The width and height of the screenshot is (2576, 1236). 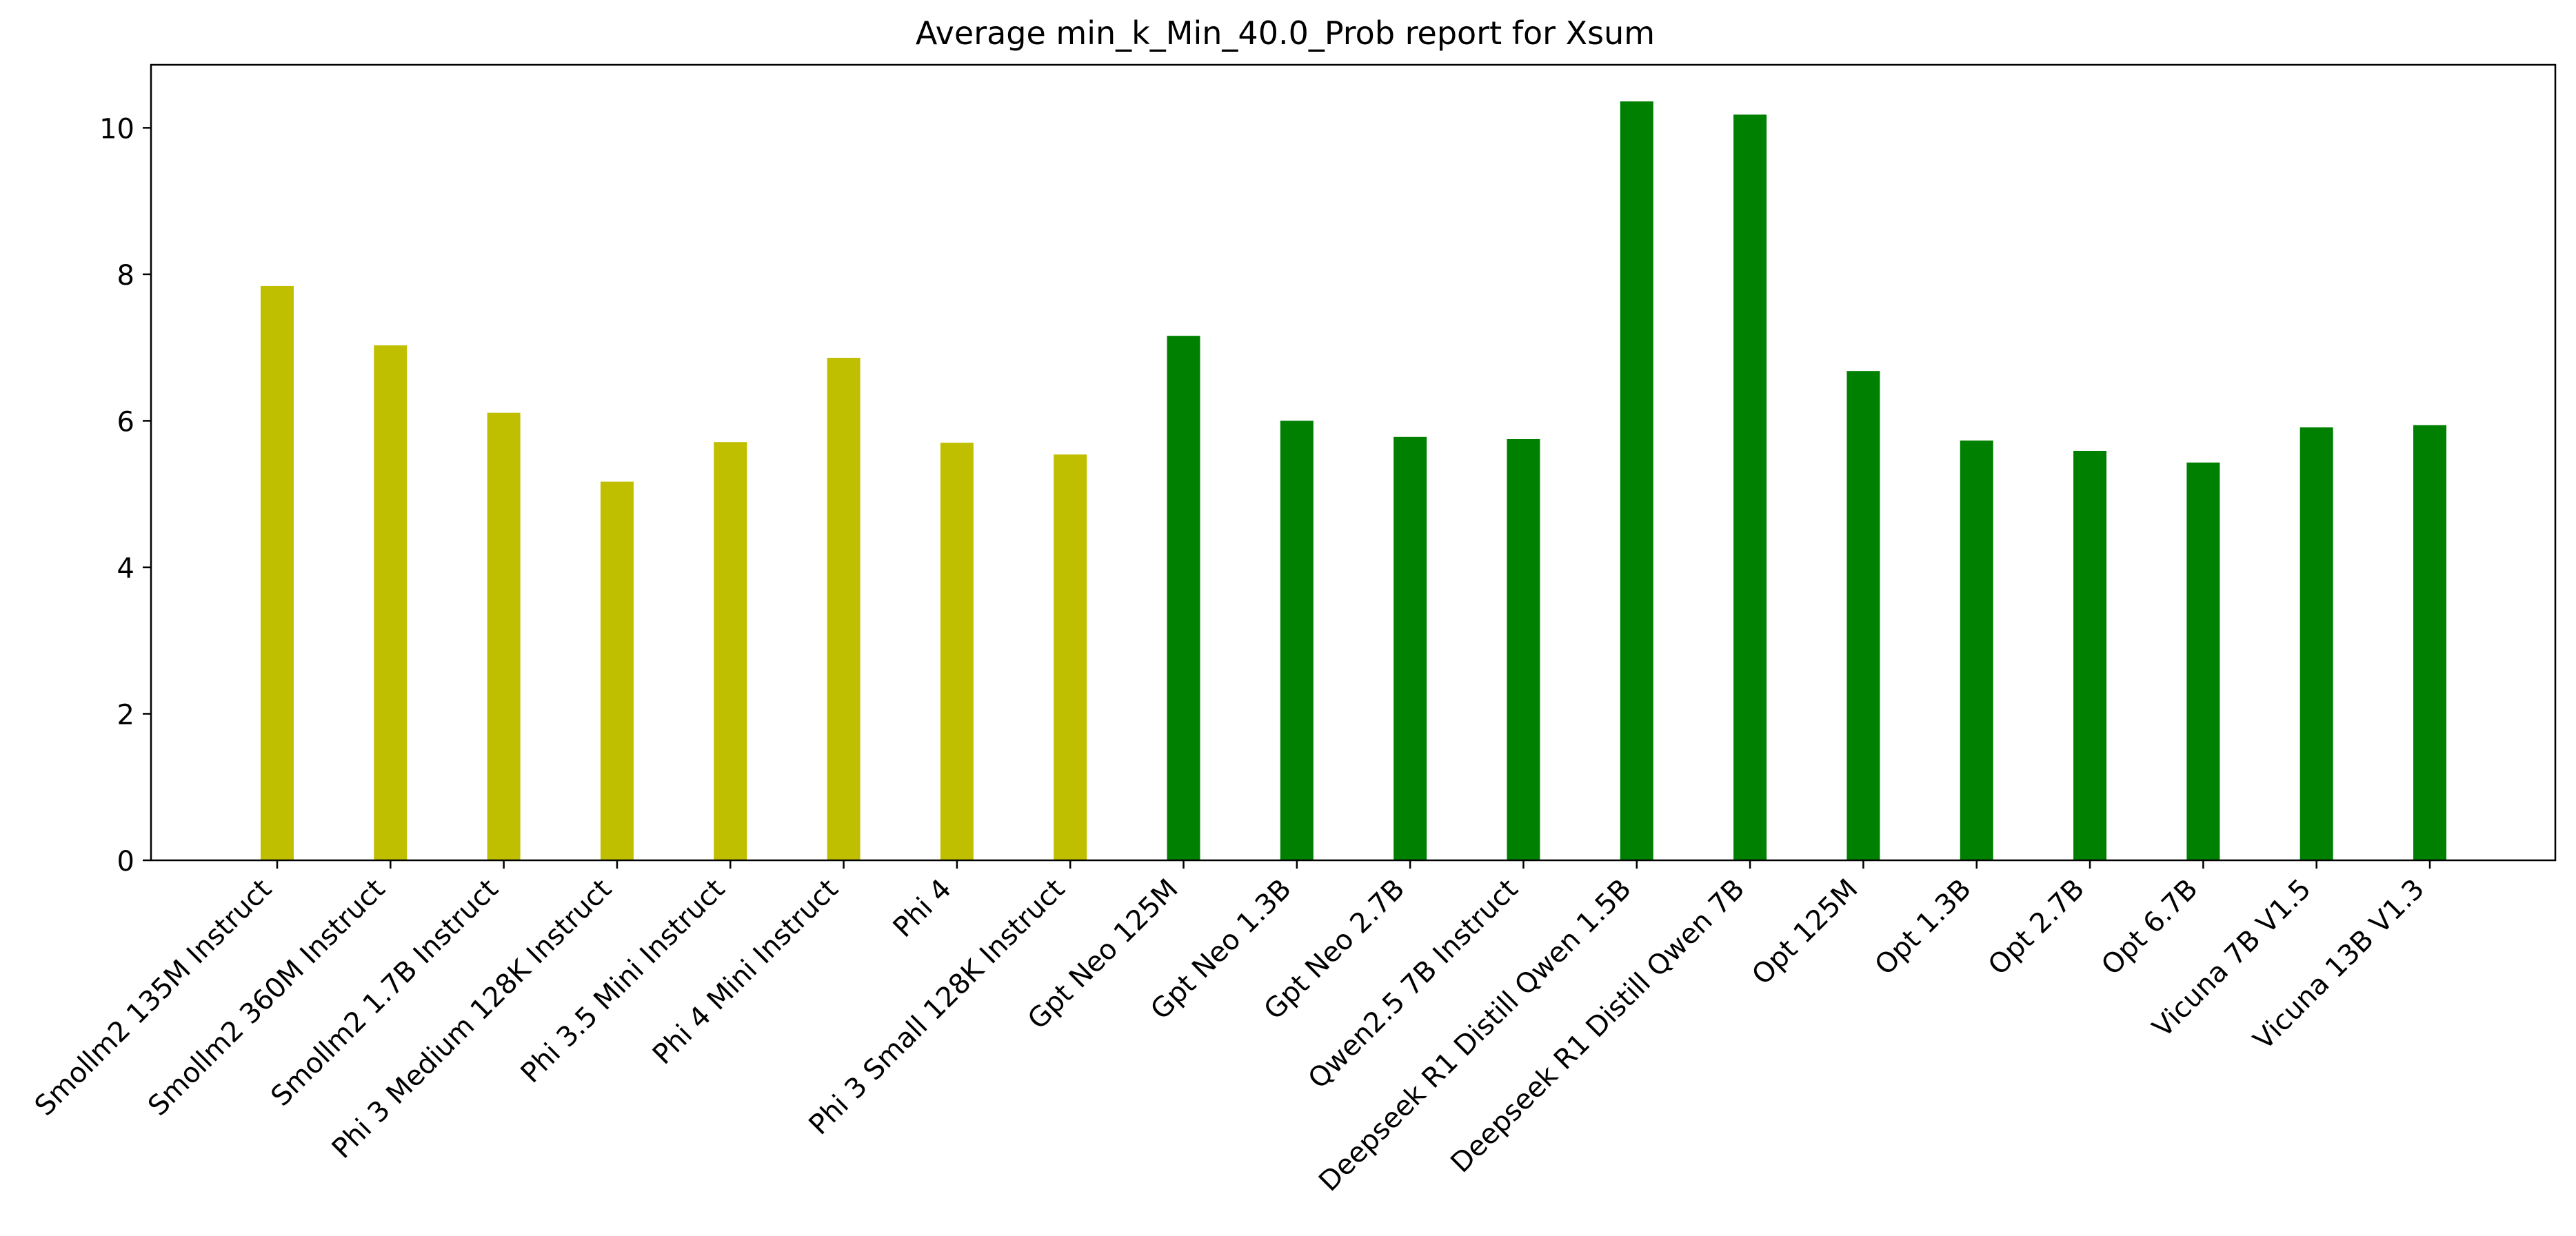 I want to click on x-tick-label: Phi 4, so click(x=922, y=908).